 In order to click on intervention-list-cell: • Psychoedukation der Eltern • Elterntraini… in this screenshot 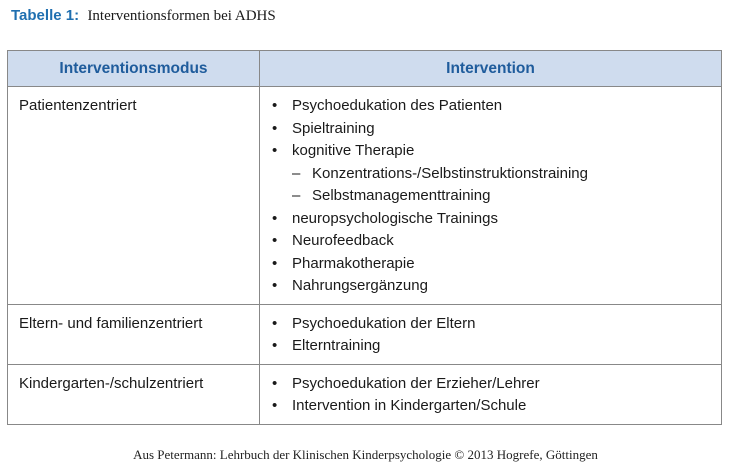, I will do `click(490, 334)`.